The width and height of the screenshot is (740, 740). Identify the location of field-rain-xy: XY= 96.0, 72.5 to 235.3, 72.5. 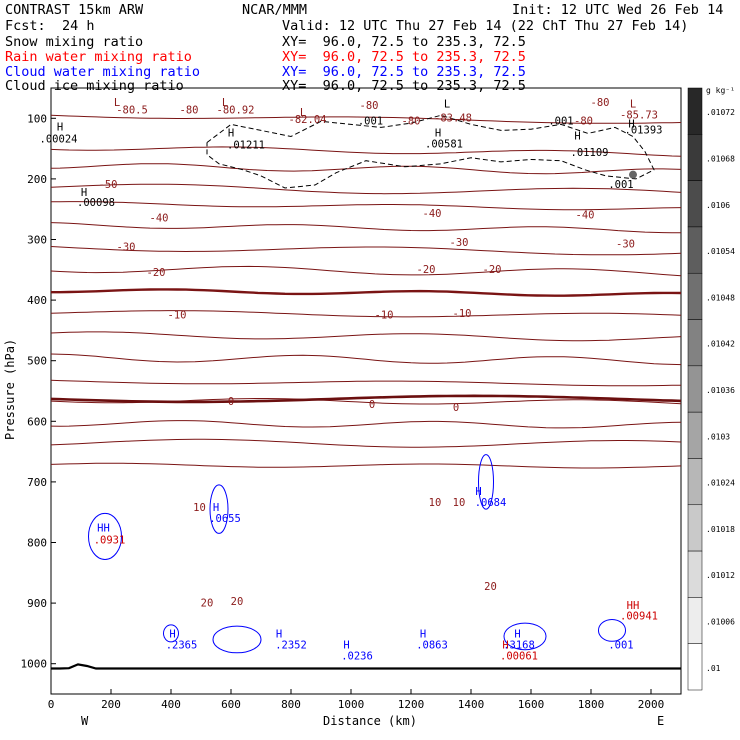
(404, 57).